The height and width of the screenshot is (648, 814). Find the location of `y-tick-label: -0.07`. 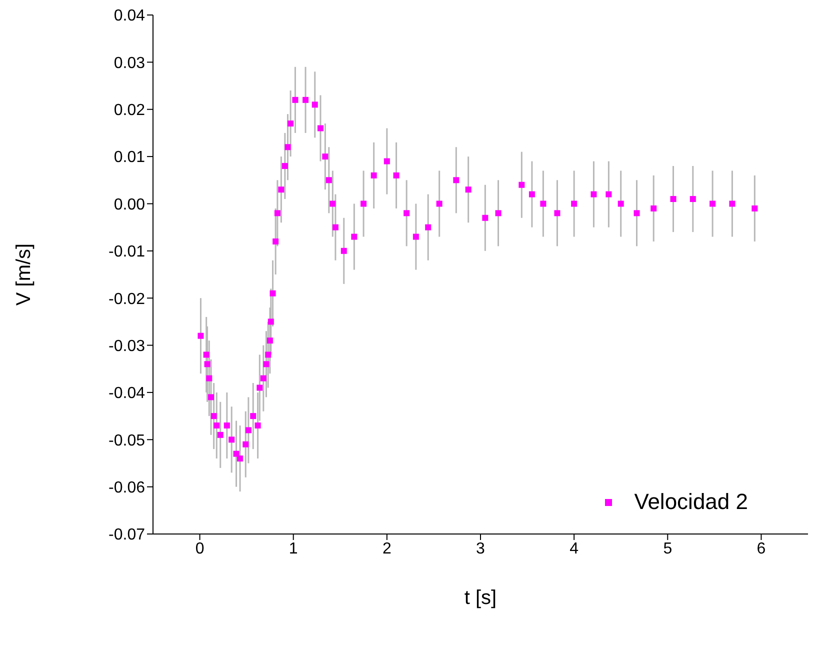

y-tick-label: -0.07 is located at coordinates (127, 535).